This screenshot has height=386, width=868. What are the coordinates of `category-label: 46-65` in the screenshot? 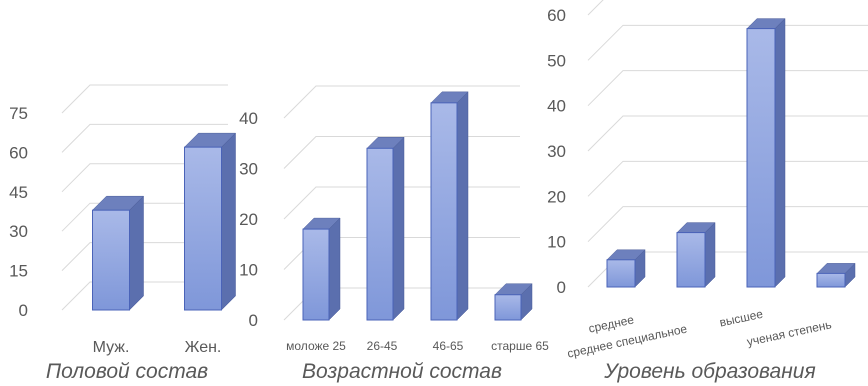 It's located at (448, 346).